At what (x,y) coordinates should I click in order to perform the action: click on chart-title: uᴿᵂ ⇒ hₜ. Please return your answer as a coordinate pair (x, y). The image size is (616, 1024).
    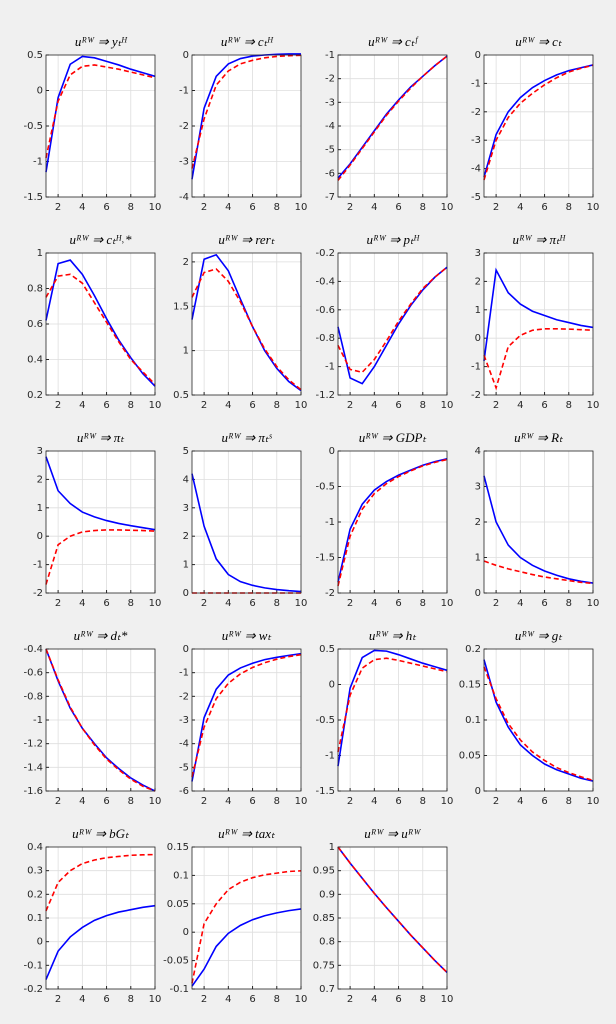
    Looking at the image, I should click on (393, 635).